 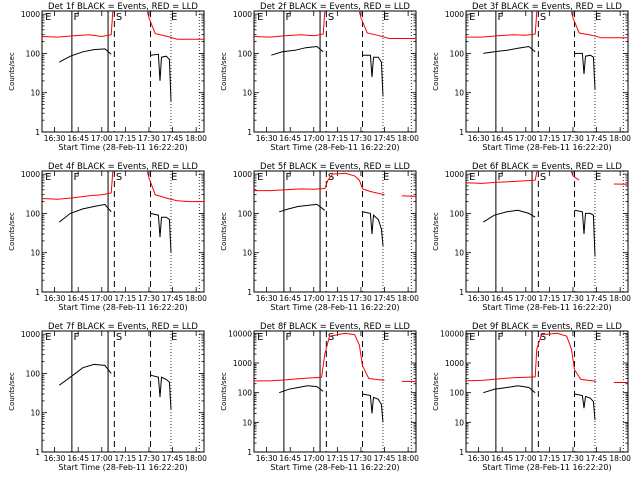 I want to click on panel-title: Det 9f BLACK = Events, RED = LLD, so click(x=547, y=327).